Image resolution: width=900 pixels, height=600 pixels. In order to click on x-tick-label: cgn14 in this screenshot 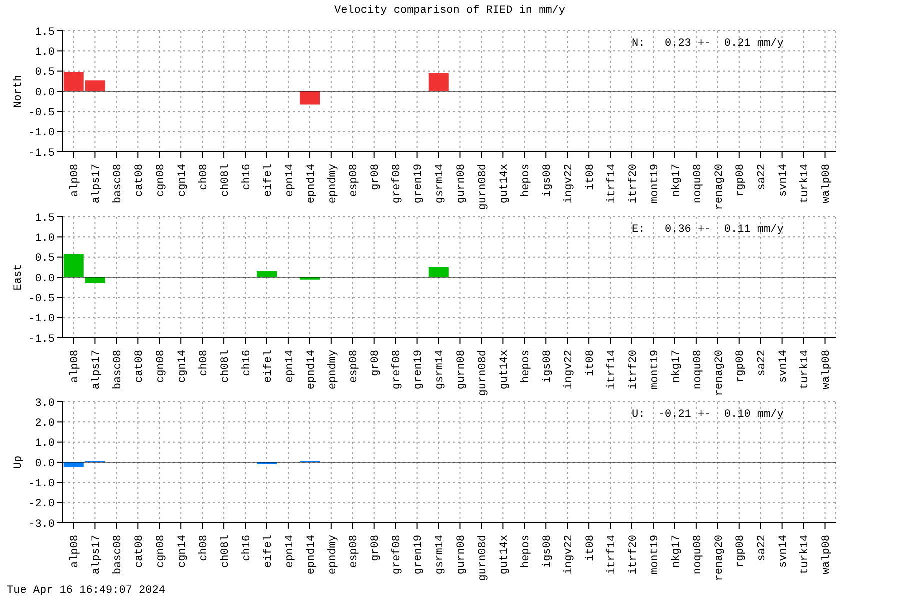, I will do `click(182, 181)`.